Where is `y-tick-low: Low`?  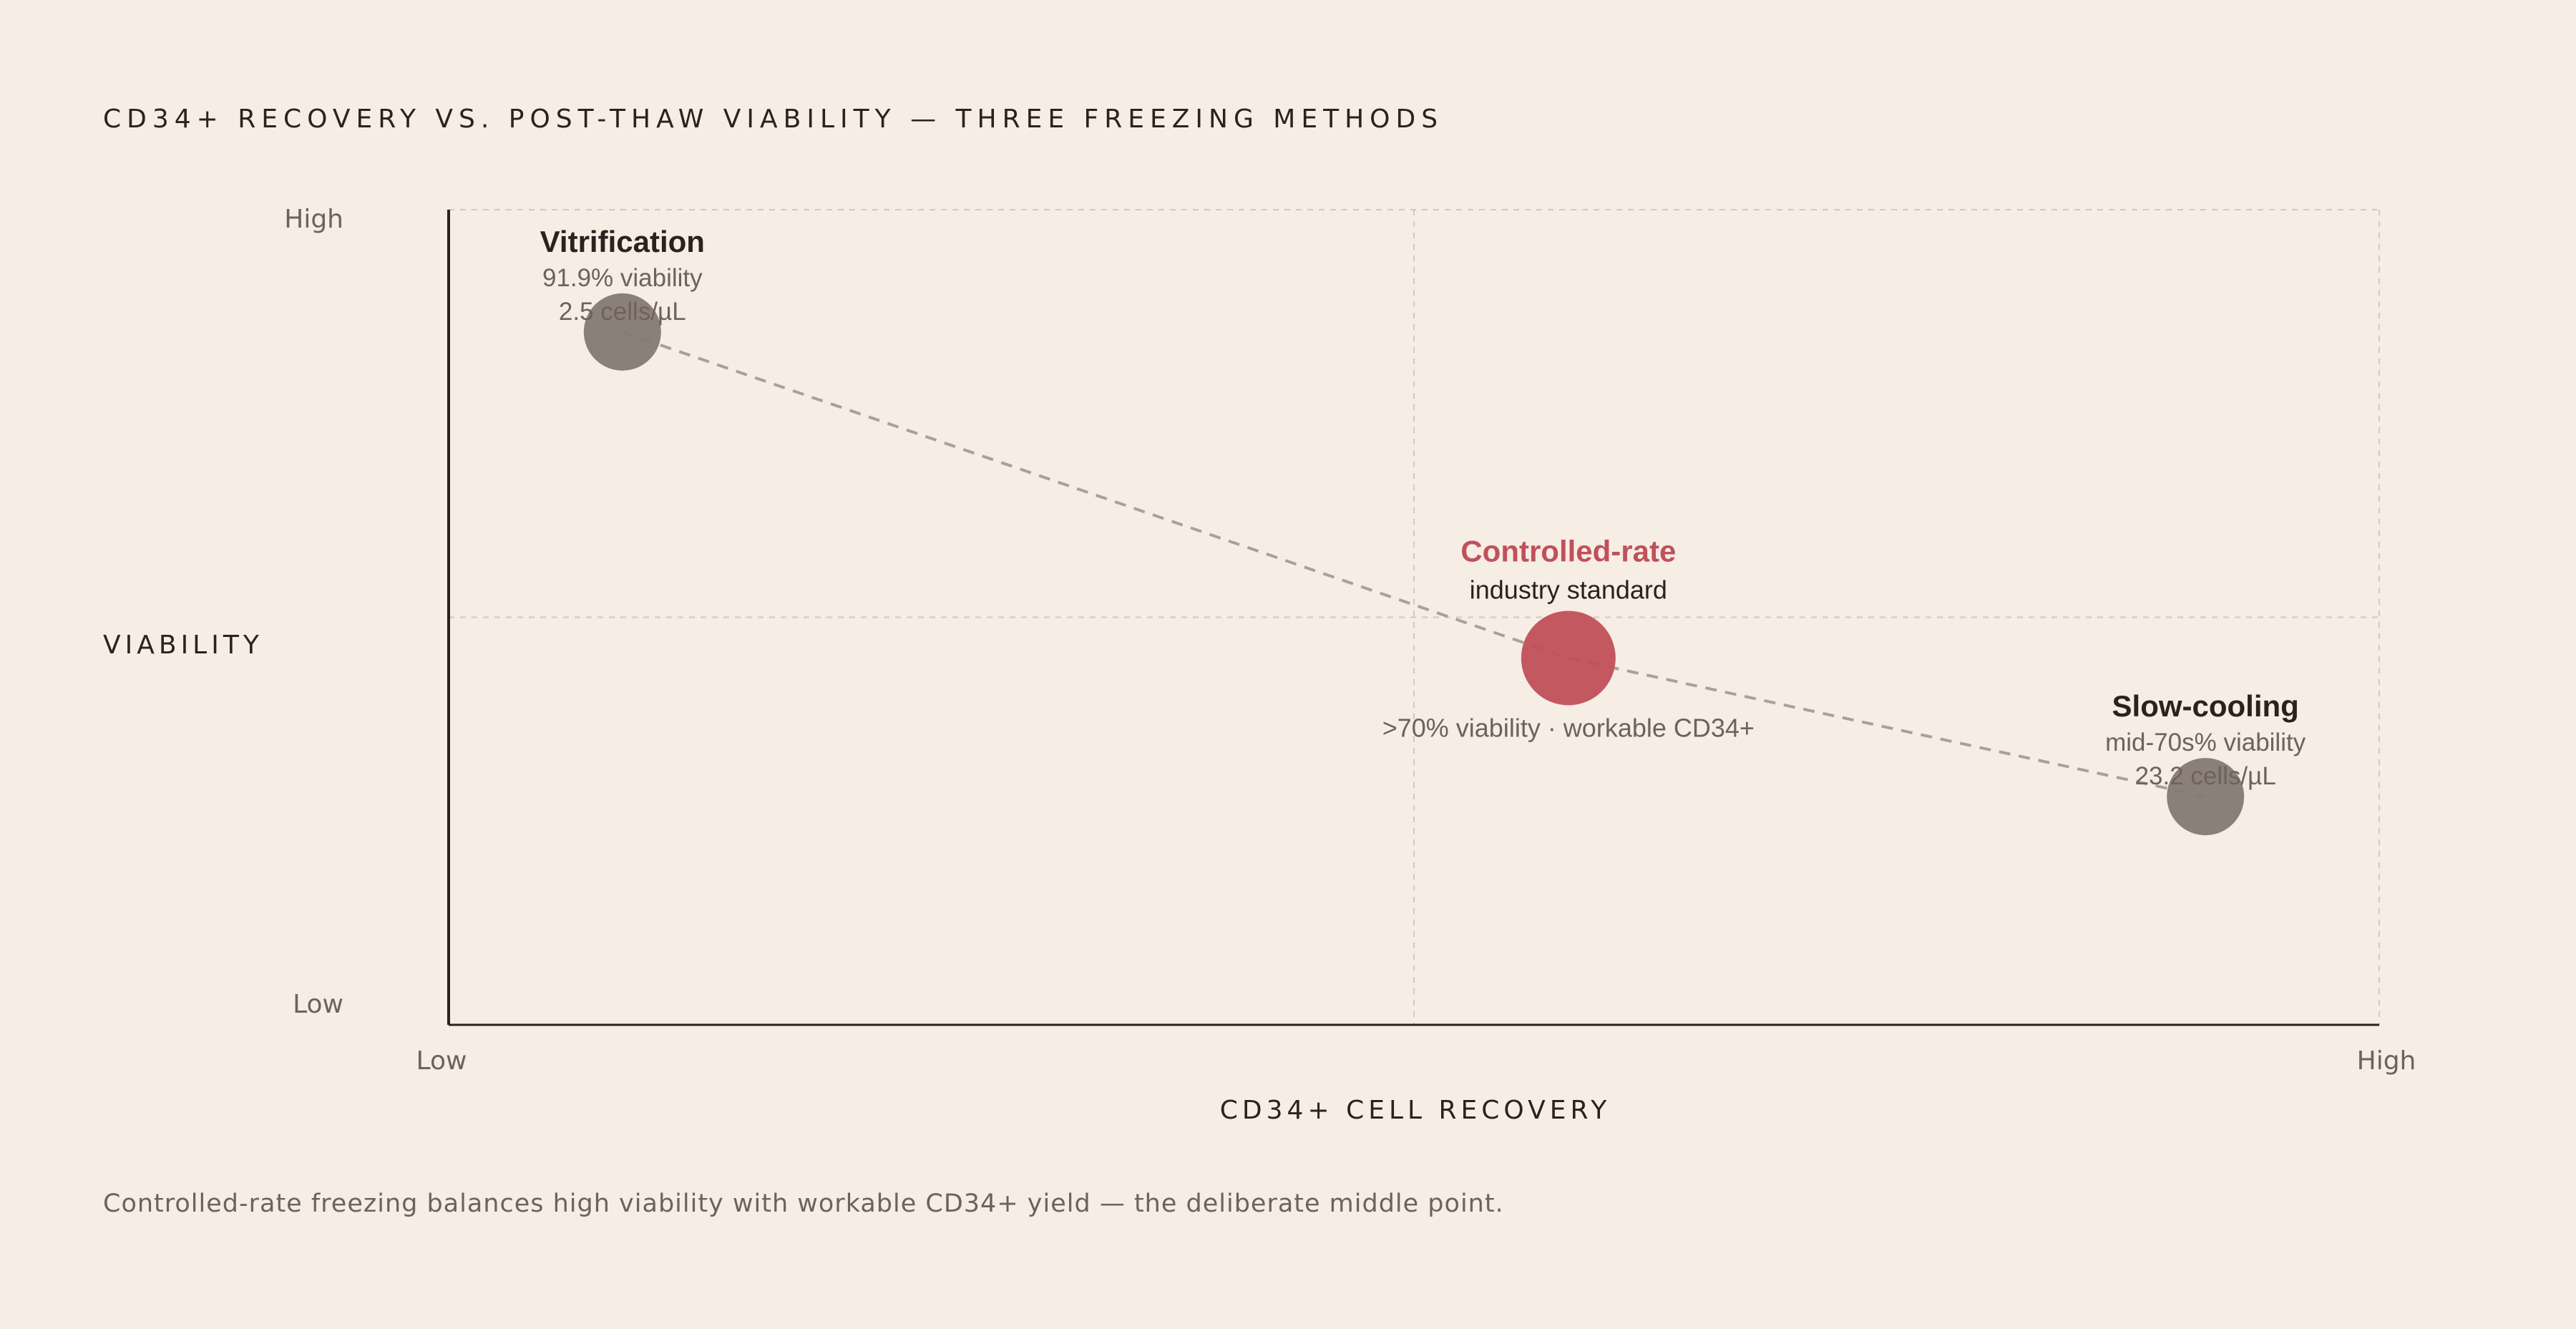
y-tick-low: Low is located at coordinates (318, 1004).